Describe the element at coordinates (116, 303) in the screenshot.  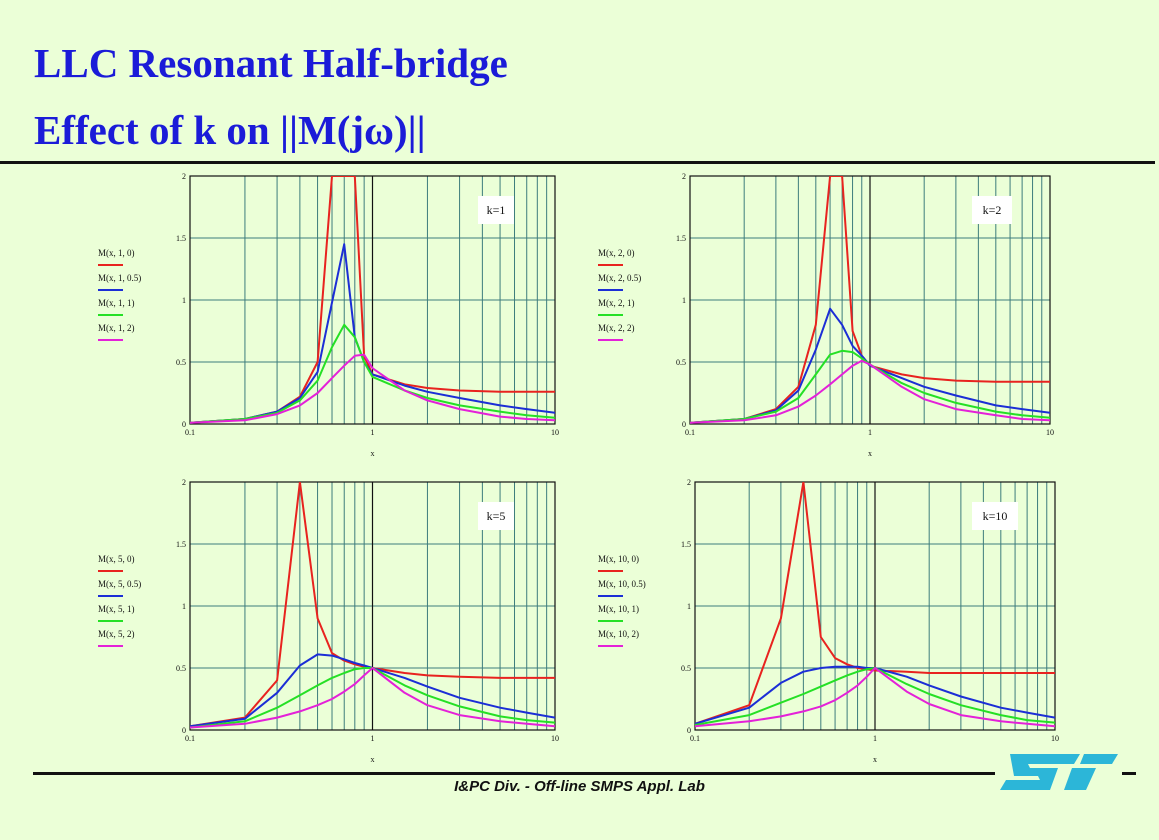
I see `legend-label: M(x, 1, 1)` at that location.